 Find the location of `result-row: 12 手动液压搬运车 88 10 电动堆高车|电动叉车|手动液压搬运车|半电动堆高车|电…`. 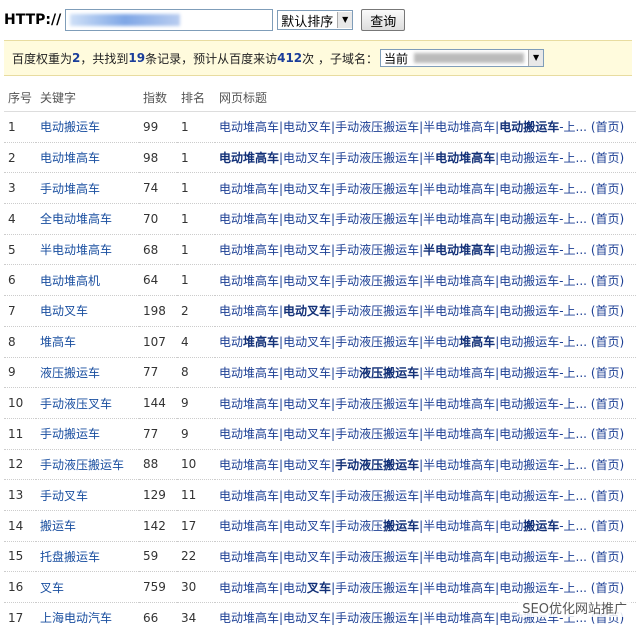

result-row: 12 手动液压搬运车 88 10 电动堆高车|电动叉车|手动液压搬运车|半电动堆高车|电… is located at coordinates (320, 465).